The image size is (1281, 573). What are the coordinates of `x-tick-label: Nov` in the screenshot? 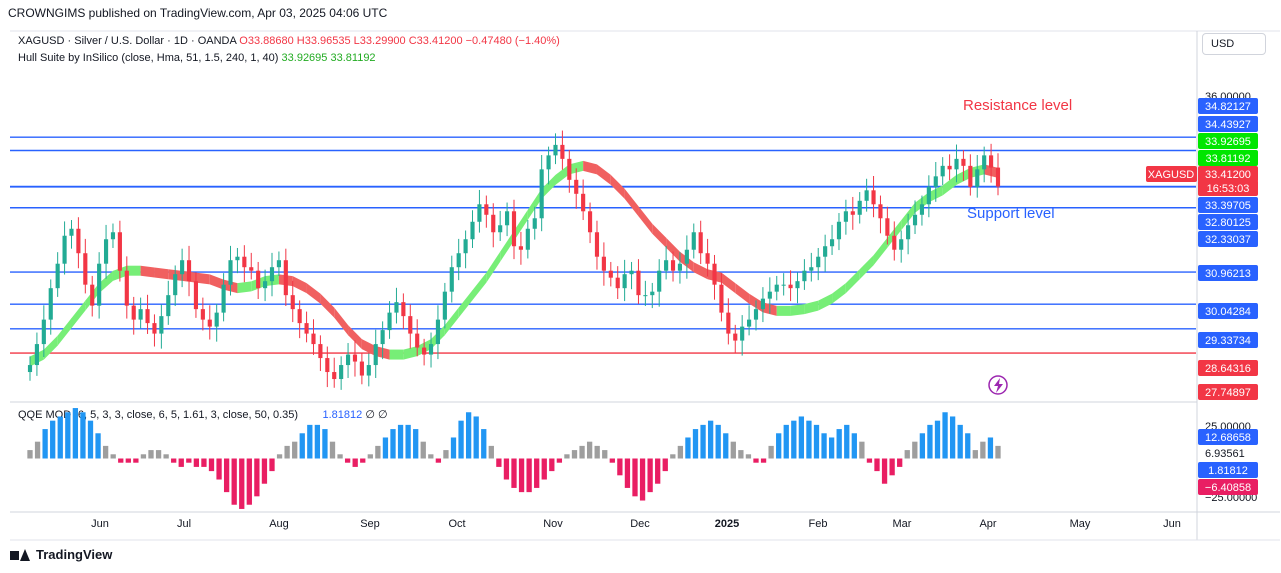 It's located at (553, 524).